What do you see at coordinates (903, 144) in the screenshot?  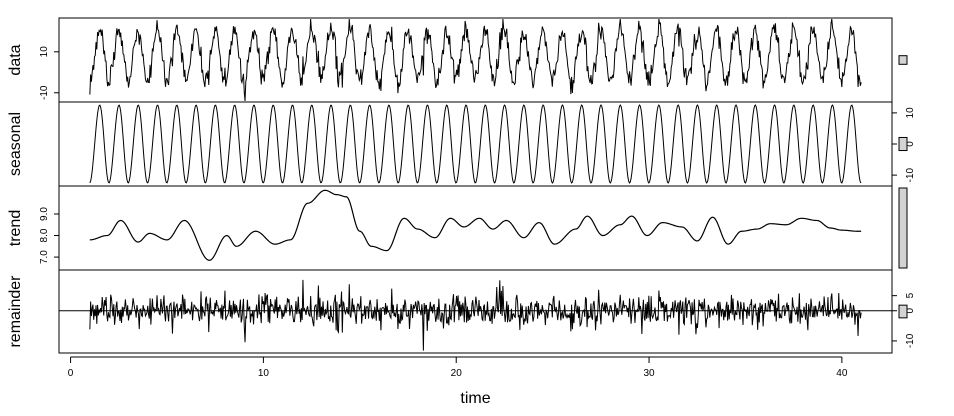 I see `scale-bar-seasonal` at bounding box center [903, 144].